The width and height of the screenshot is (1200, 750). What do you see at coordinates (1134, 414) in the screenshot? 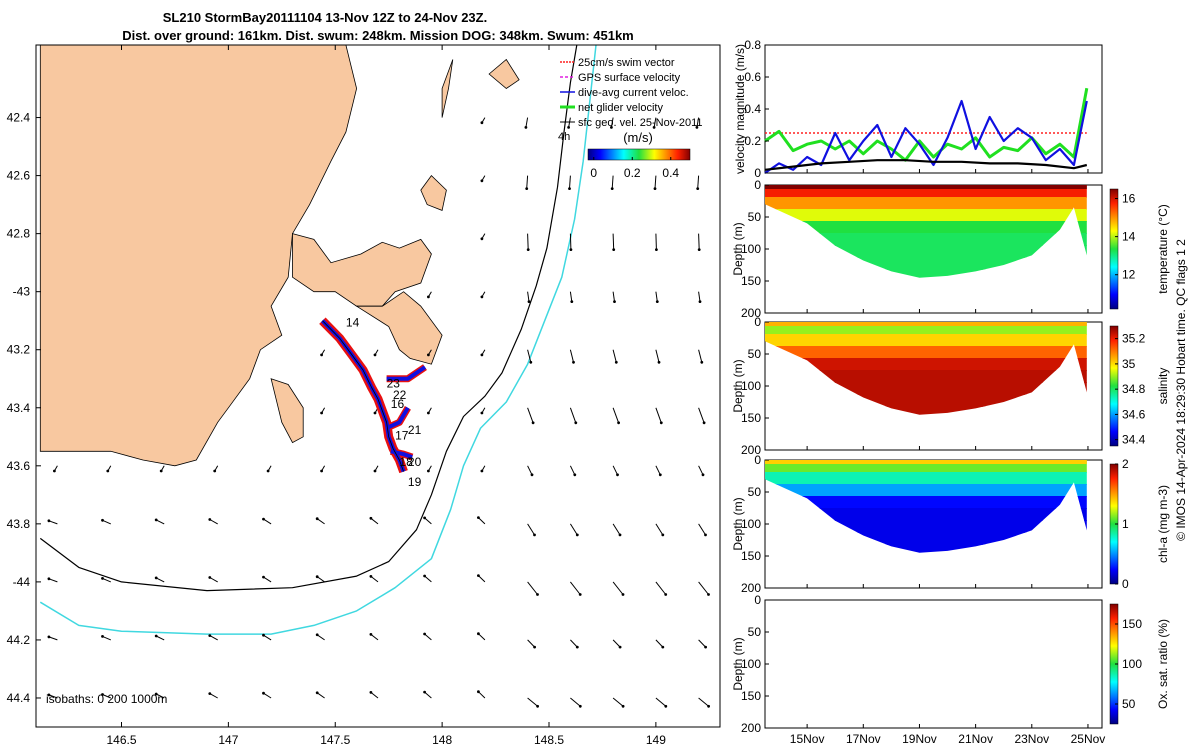
I see `section-colorbar-tick-label: 34.6` at bounding box center [1134, 414].